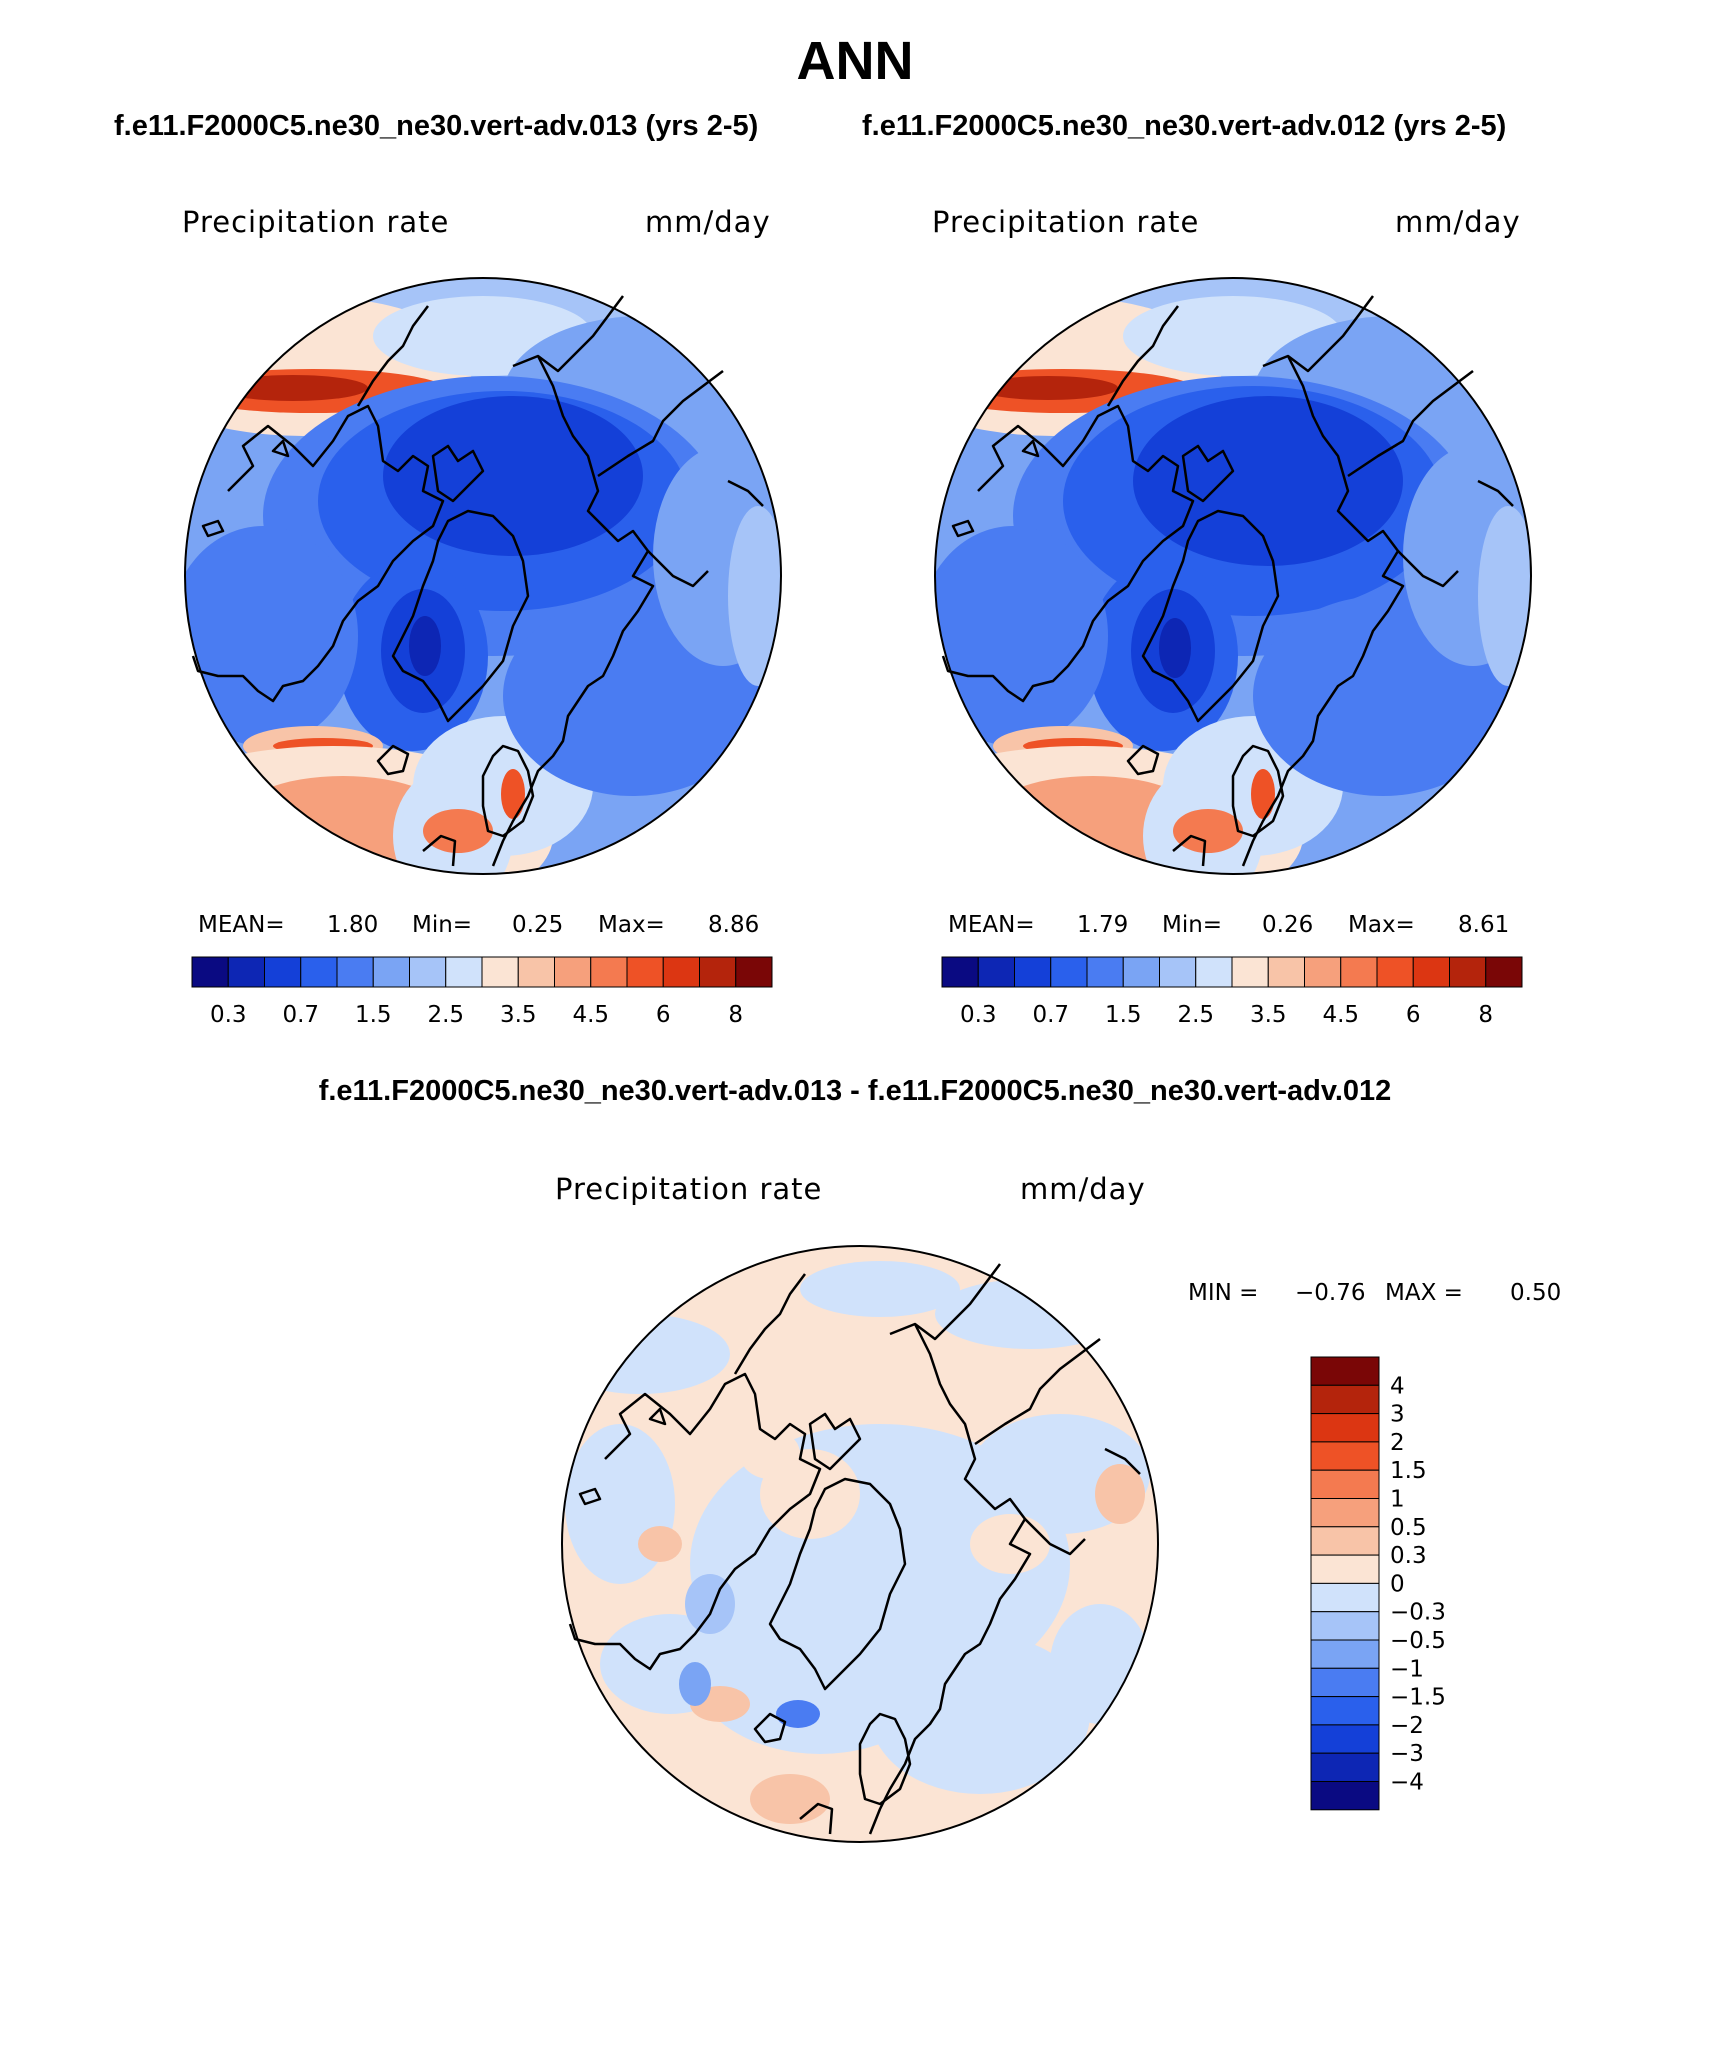 This screenshot has height=2061, width=1710. What do you see at coordinates (482, 992) in the screenshot?
I see `panel-a-colorbar: 0.3 0.7 1.5 2.5 3.5 4.5 6 8` at bounding box center [482, 992].